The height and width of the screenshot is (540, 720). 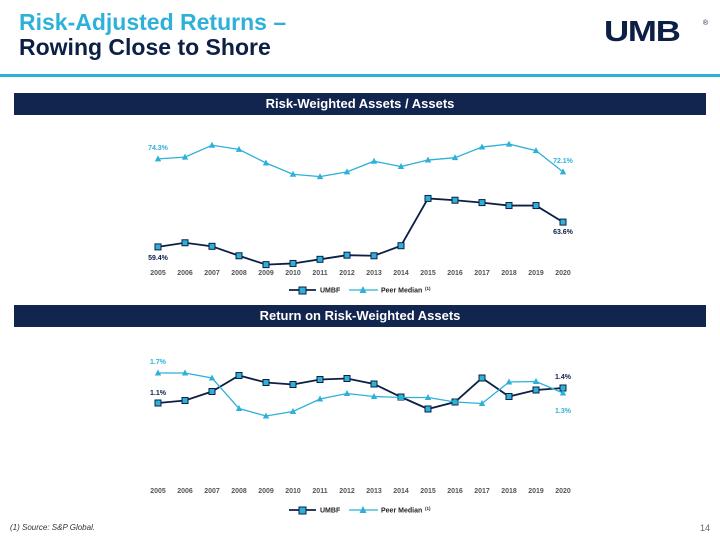 What do you see at coordinates (455, 200) in the screenshot?
I see `umbf-point-2016` at bounding box center [455, 200].